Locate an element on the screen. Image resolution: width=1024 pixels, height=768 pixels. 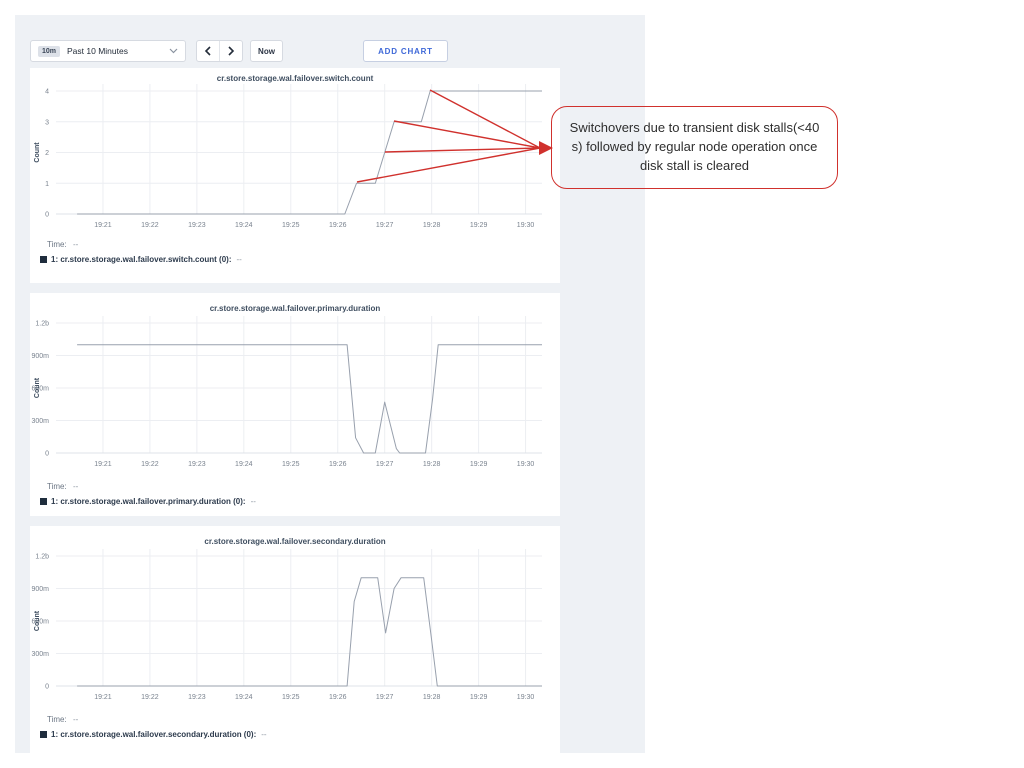
time-range-dropdown: 10m Past 10 Minutes is located at coordinates (108, 51).